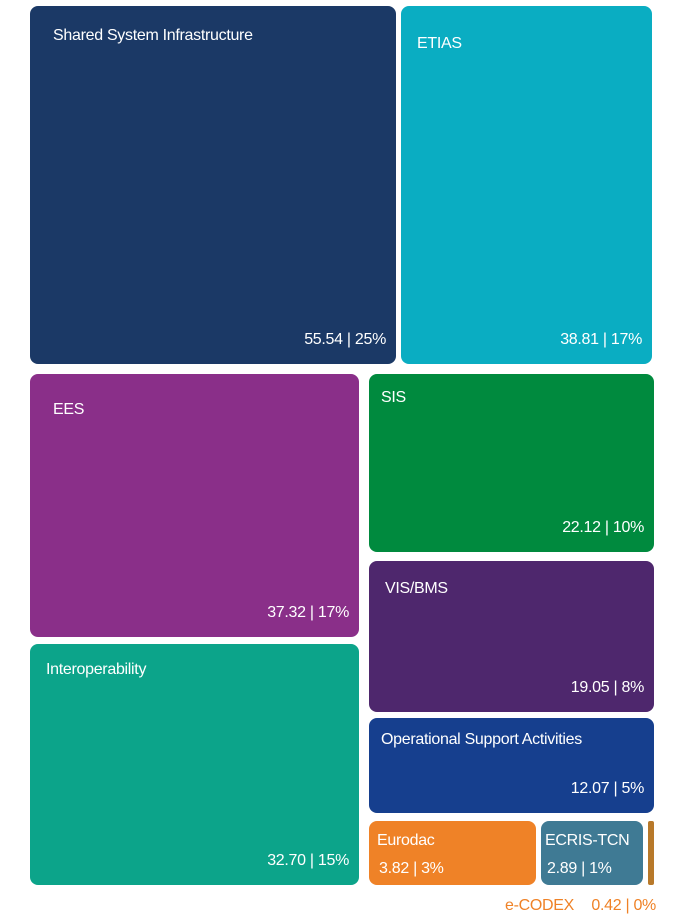  I want to click on tile-value: 37.32 | 17%, so click(308, 612).